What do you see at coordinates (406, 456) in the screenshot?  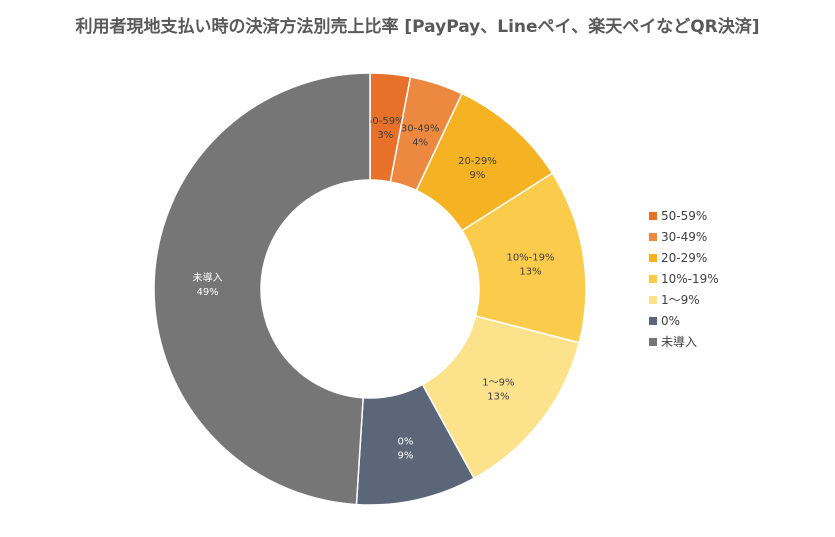 I see `slice-value-label-5: 9%` at bounding box center [406, 456].